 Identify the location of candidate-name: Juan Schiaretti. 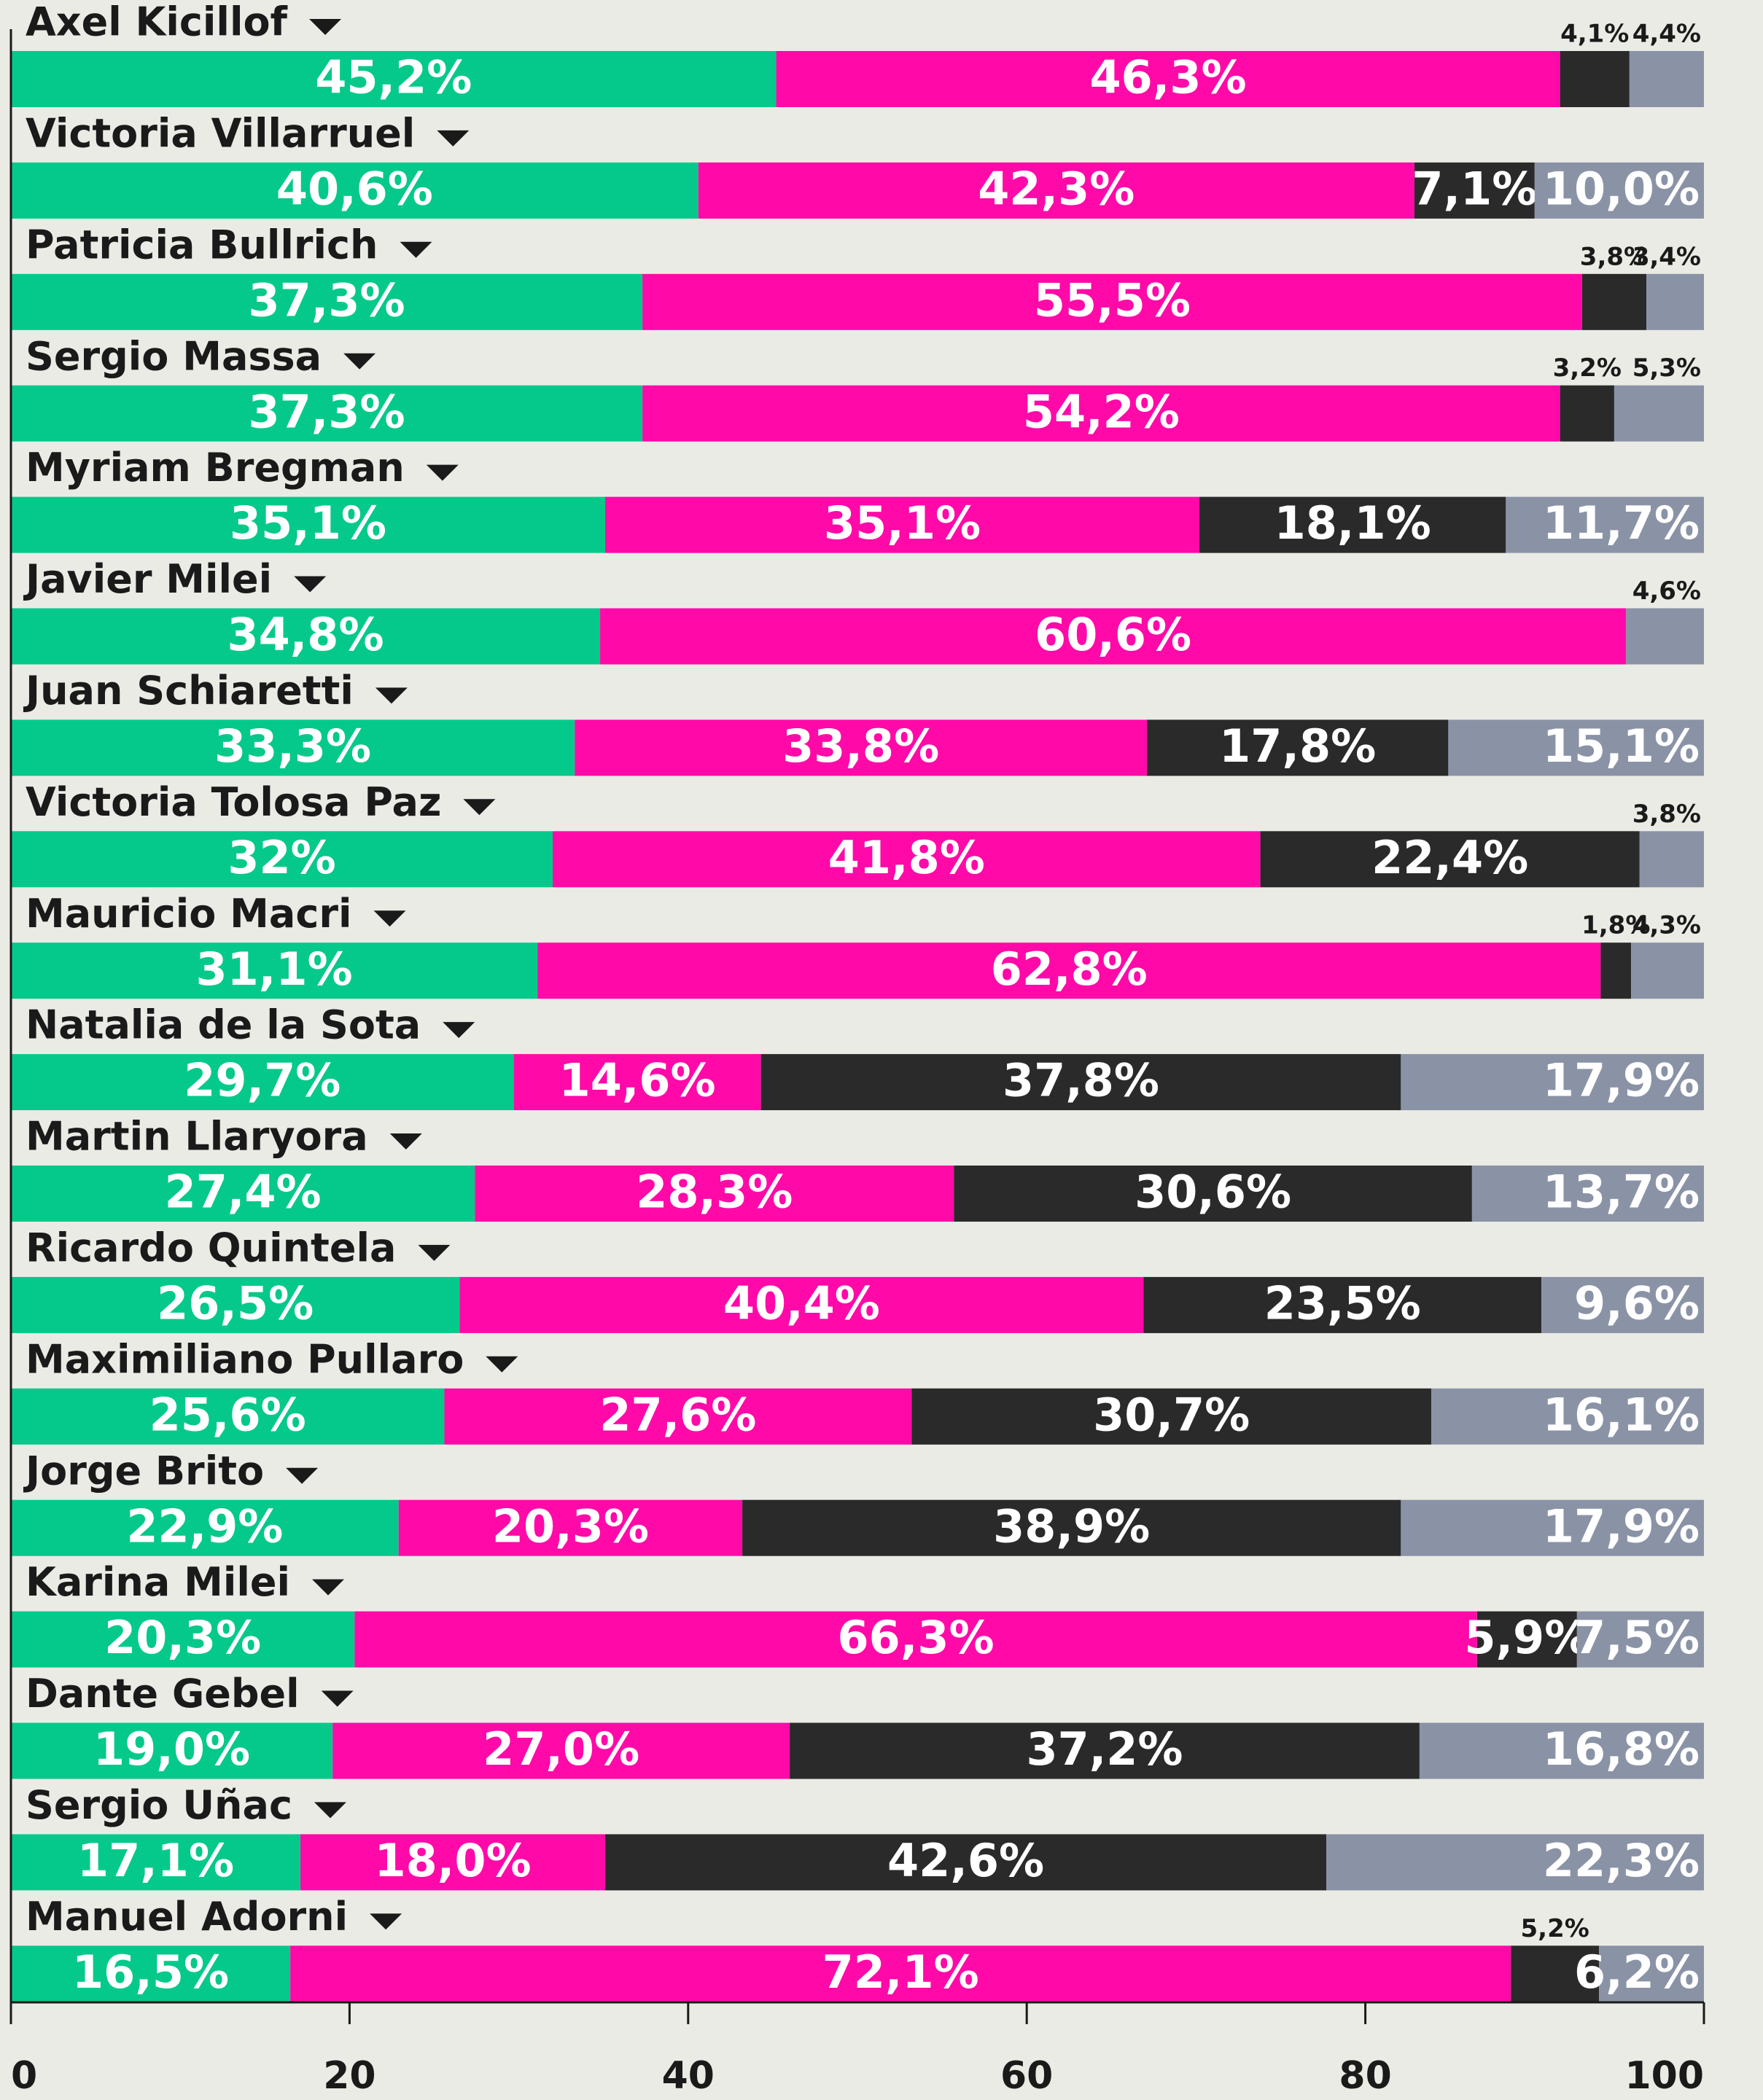
(189, 691).